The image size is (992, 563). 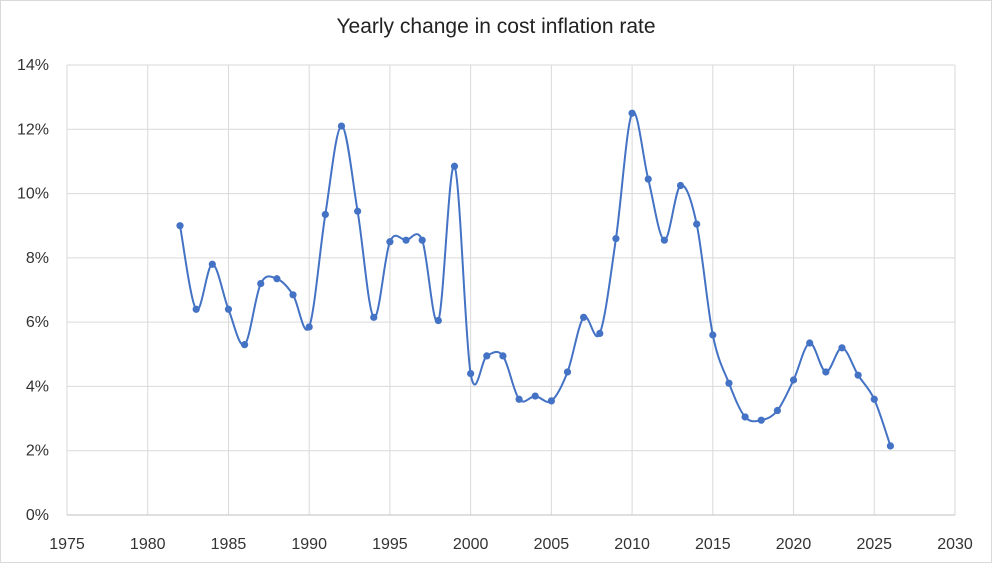 I want to click on x-tick-label: 2025, so click(x=874, y=544).